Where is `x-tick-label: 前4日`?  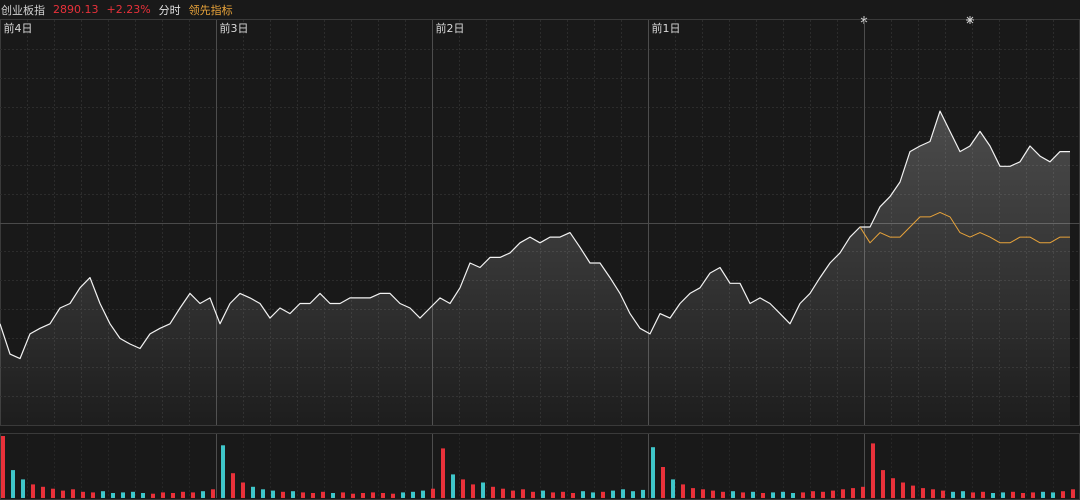
x-tick-label: 前4日 is located at coordinates (18, 28).